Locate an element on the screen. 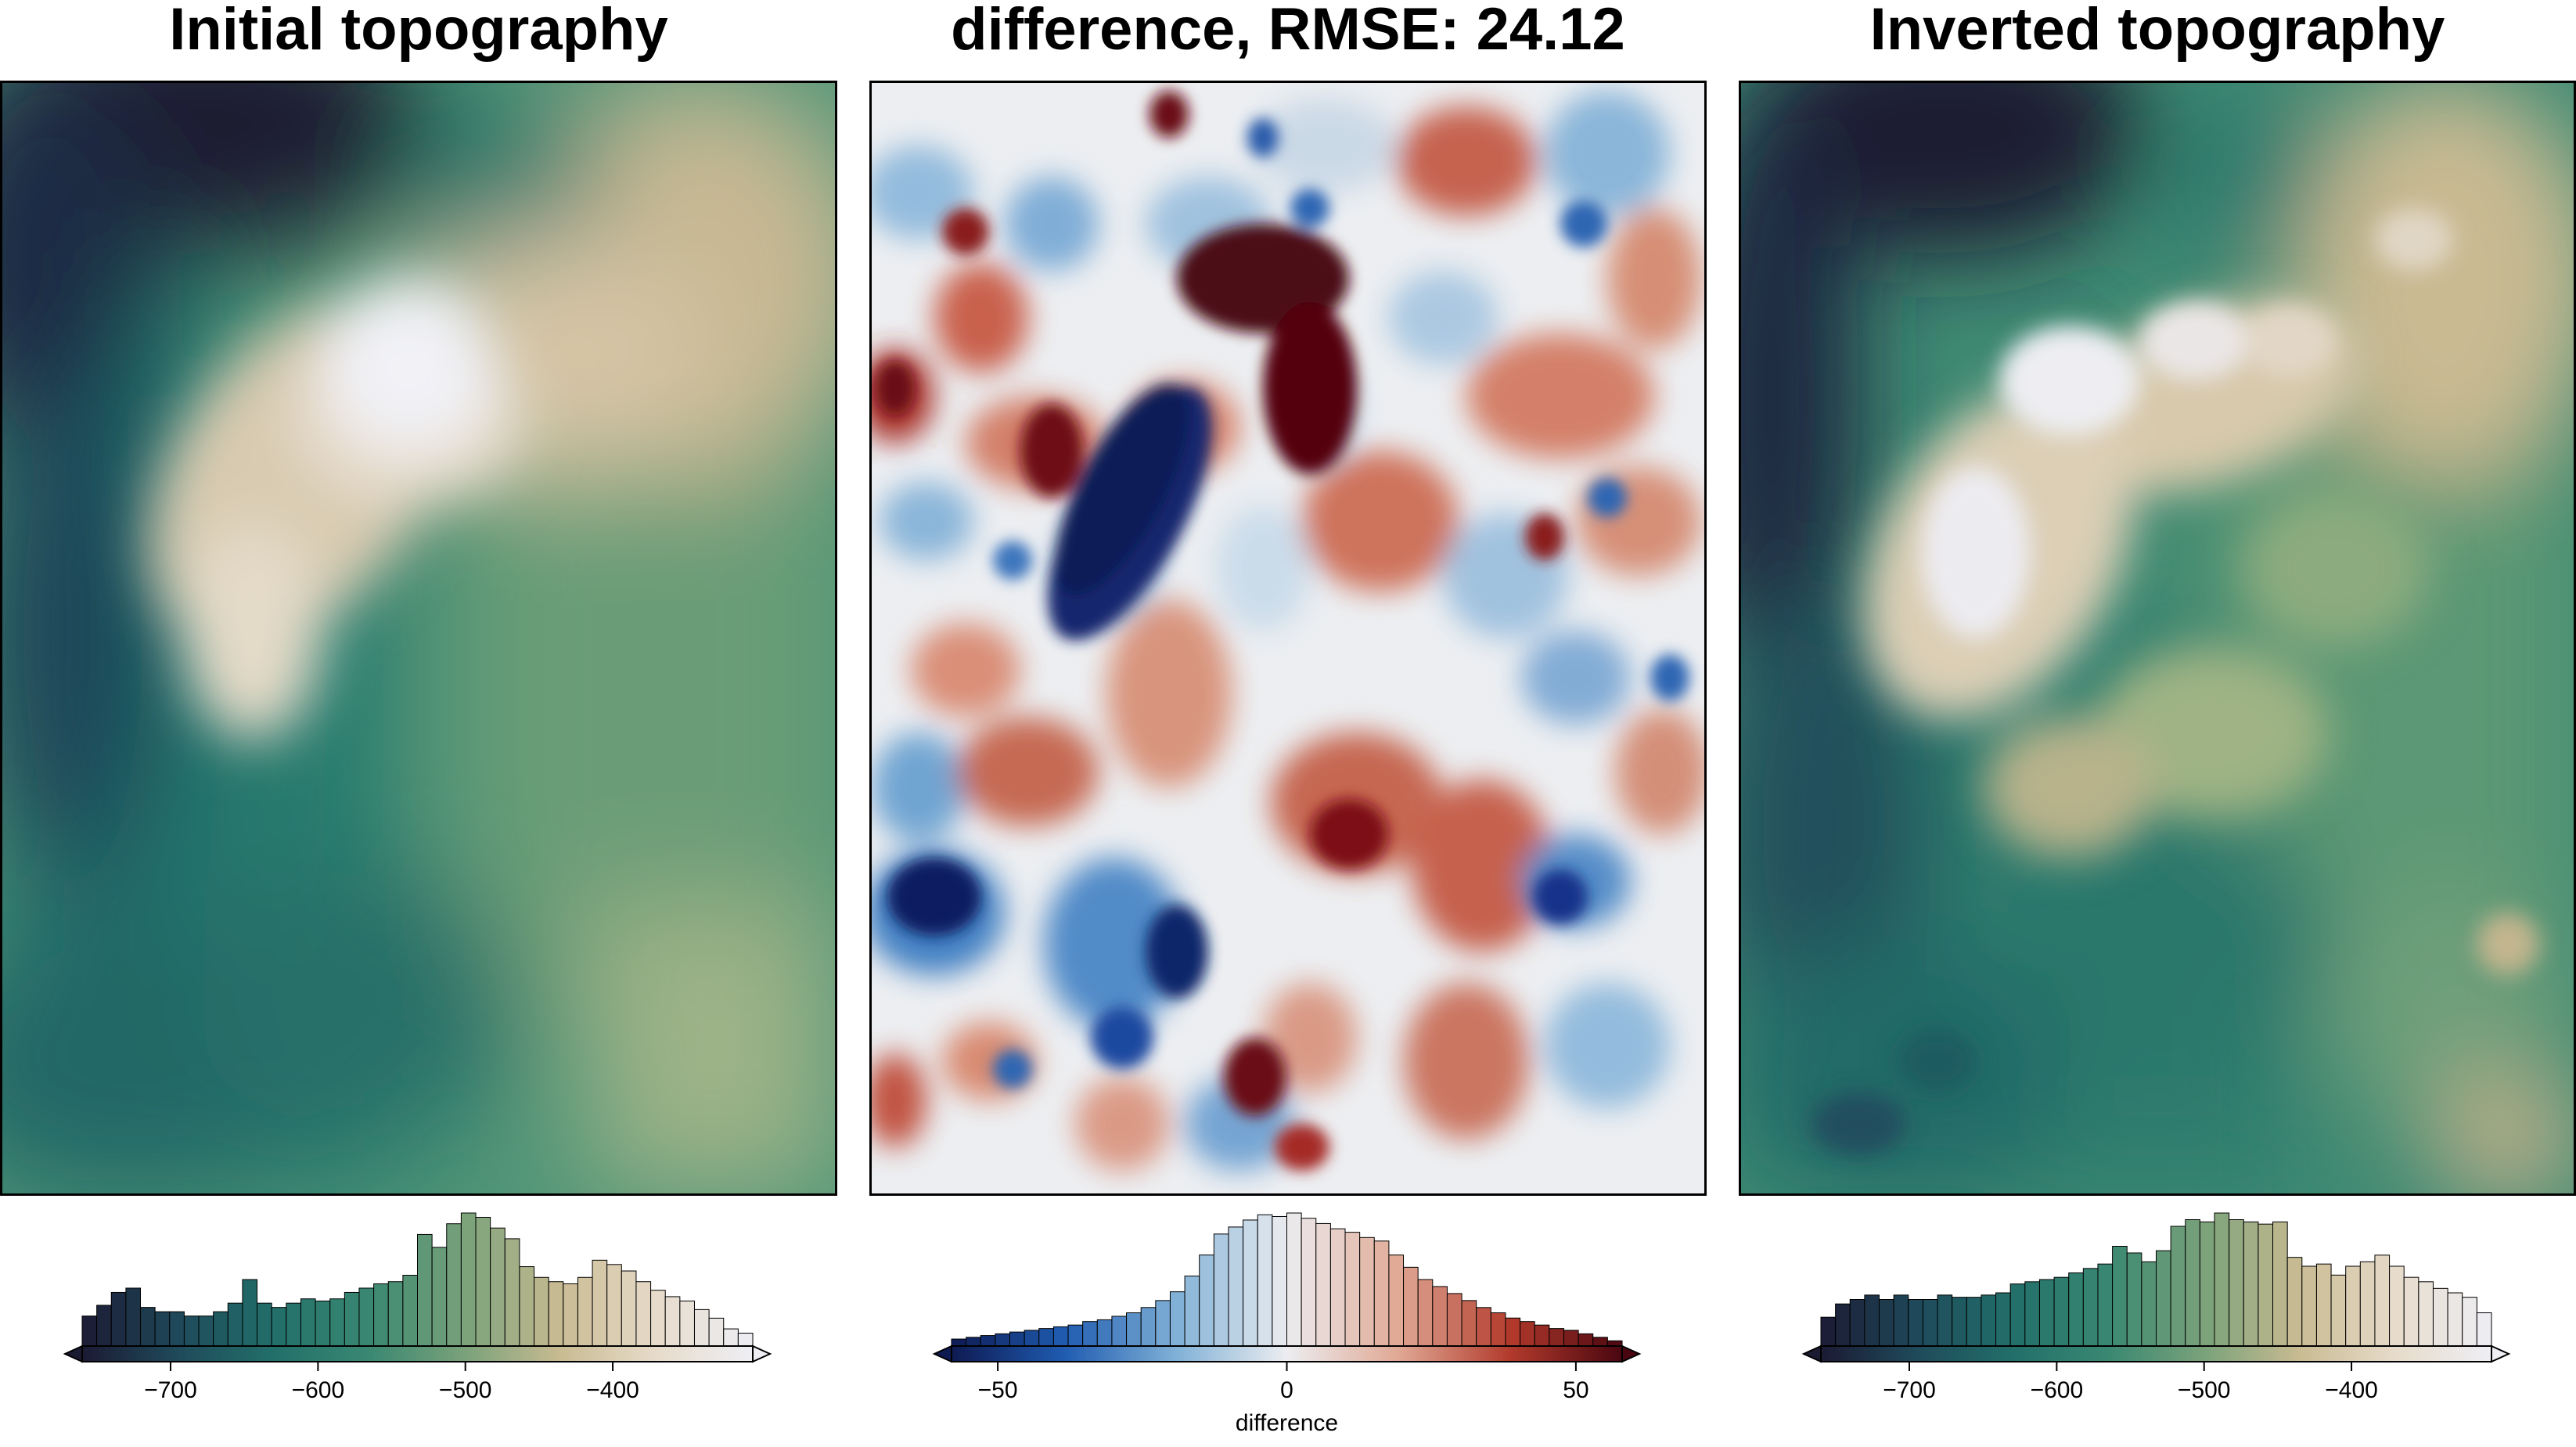 The width and height of the screenshot is (2576, 1447). colorbar-difference: −50 0 50 difference is located at coordinates (1288, 1326).